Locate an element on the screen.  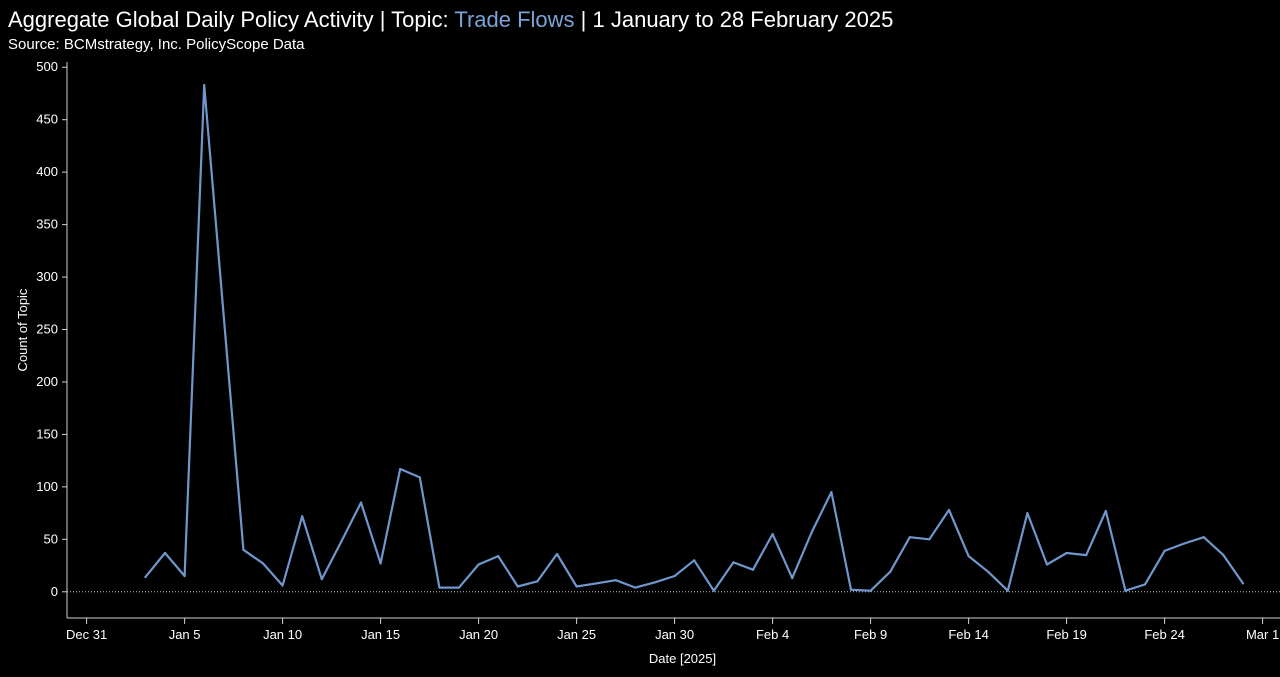
x-tick-label: Feb 4 is located at coordinates (772, 634).